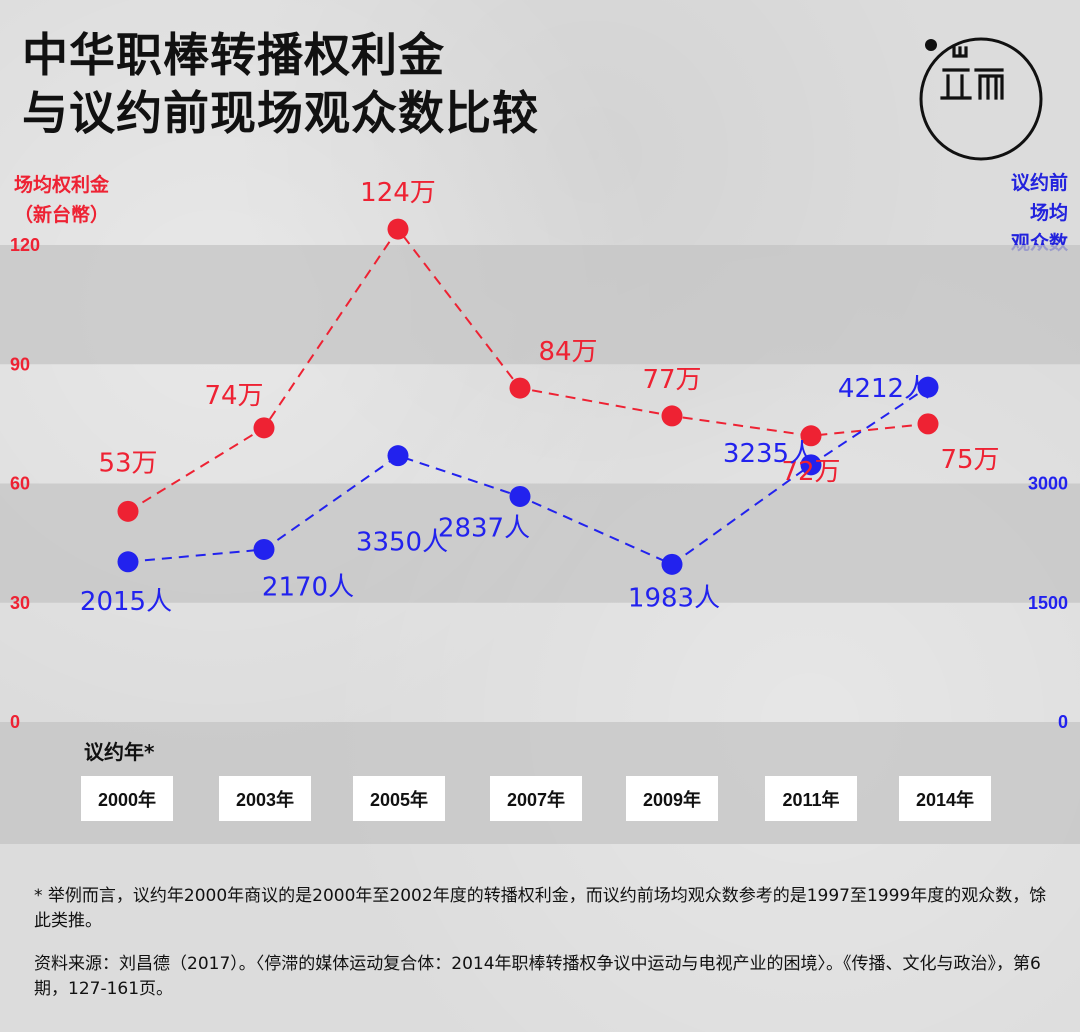  Describe the element at coordinates (265, 798) in the screenshot. I see `year-box: 2003年` at that location.